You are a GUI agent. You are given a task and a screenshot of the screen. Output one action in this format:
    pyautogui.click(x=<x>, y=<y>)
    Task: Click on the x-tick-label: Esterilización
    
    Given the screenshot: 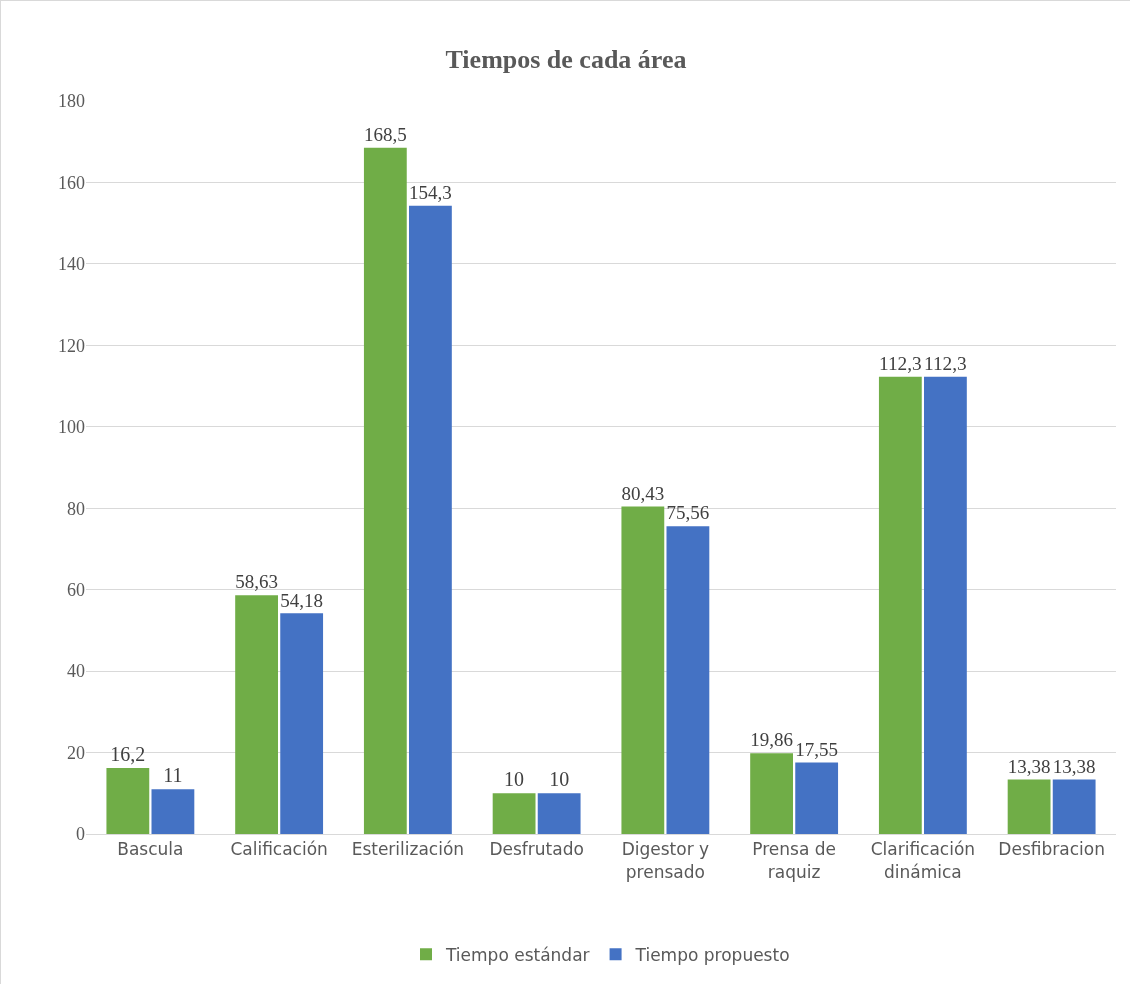 What is the action you would take?
    pyautogui.click(x=408, y=849)
    